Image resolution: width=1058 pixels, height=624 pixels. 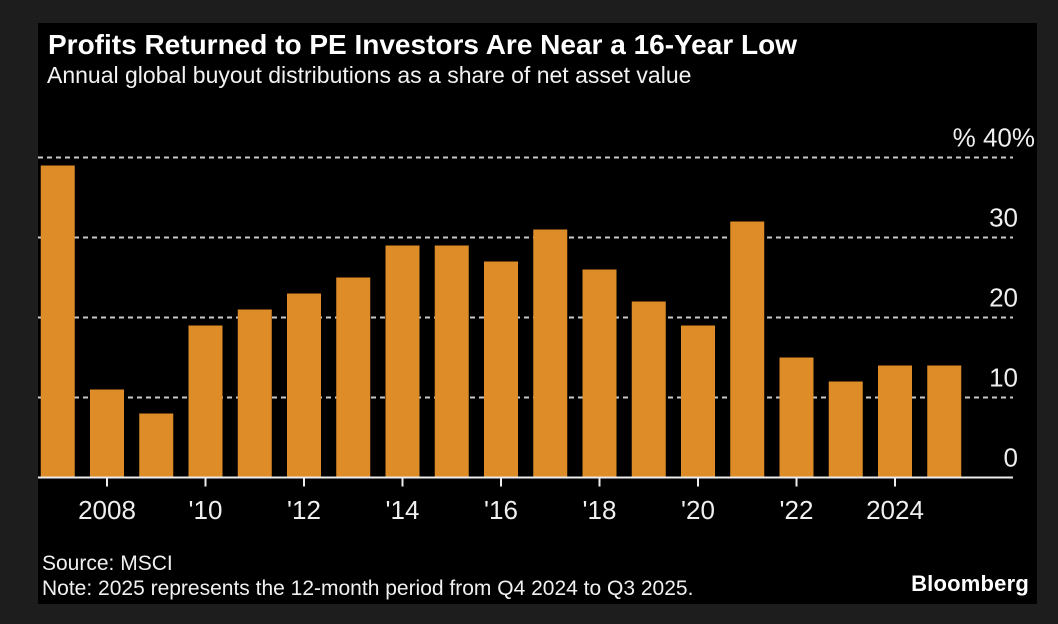 What do you see at coordinates (895, 421) in the screenshot?
I see `bar-2024` at bounding box center [895, 421].